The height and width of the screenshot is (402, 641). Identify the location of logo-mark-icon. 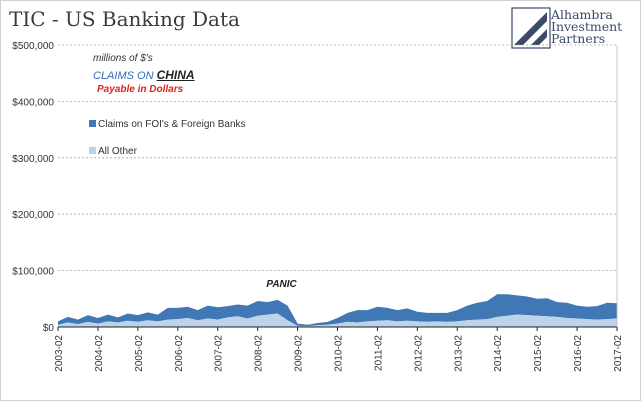
(531, 28).